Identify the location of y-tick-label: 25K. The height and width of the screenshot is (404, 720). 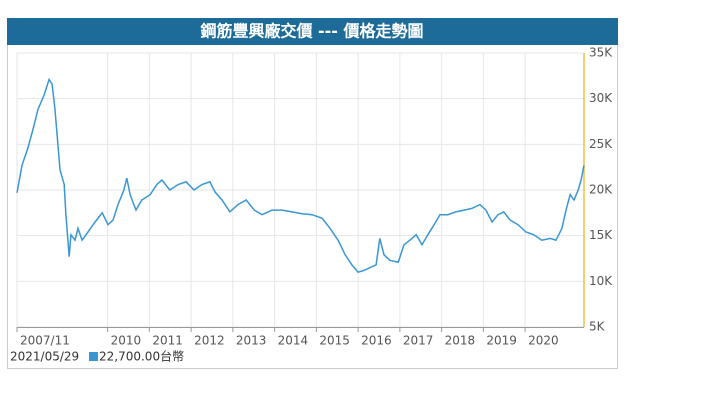
(601, 144).